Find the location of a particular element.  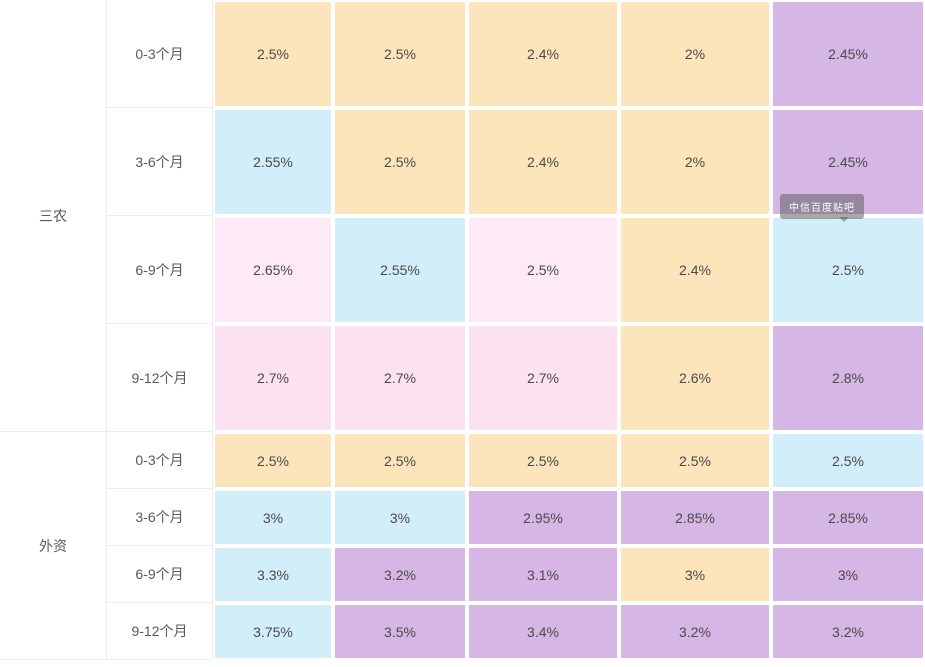

group-label-waizi: 外资 is located at coordinates (53, 546).